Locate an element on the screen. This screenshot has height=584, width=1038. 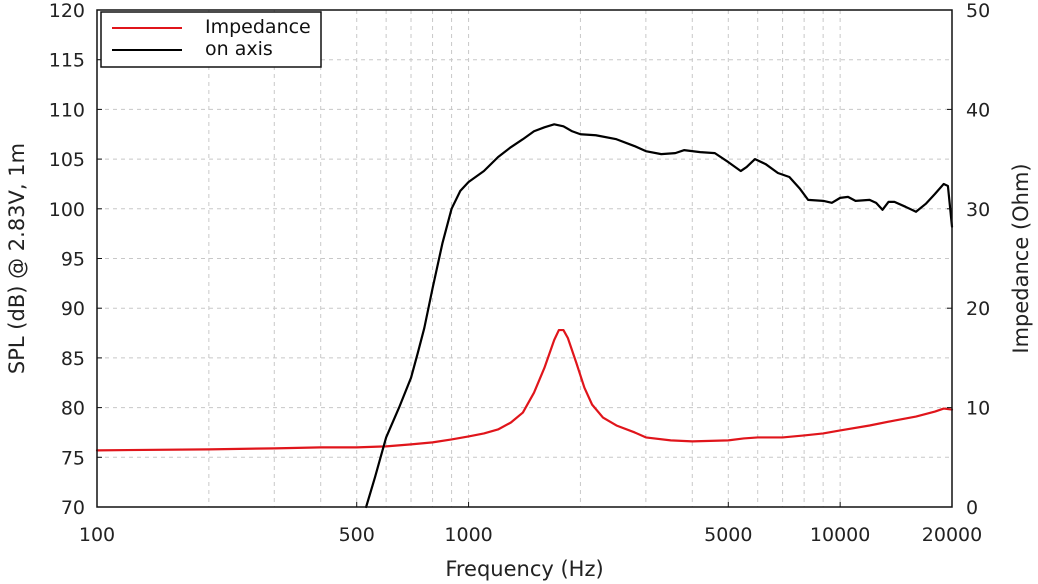
y2-tick-label: 40 is located at coordinates (978, 110).